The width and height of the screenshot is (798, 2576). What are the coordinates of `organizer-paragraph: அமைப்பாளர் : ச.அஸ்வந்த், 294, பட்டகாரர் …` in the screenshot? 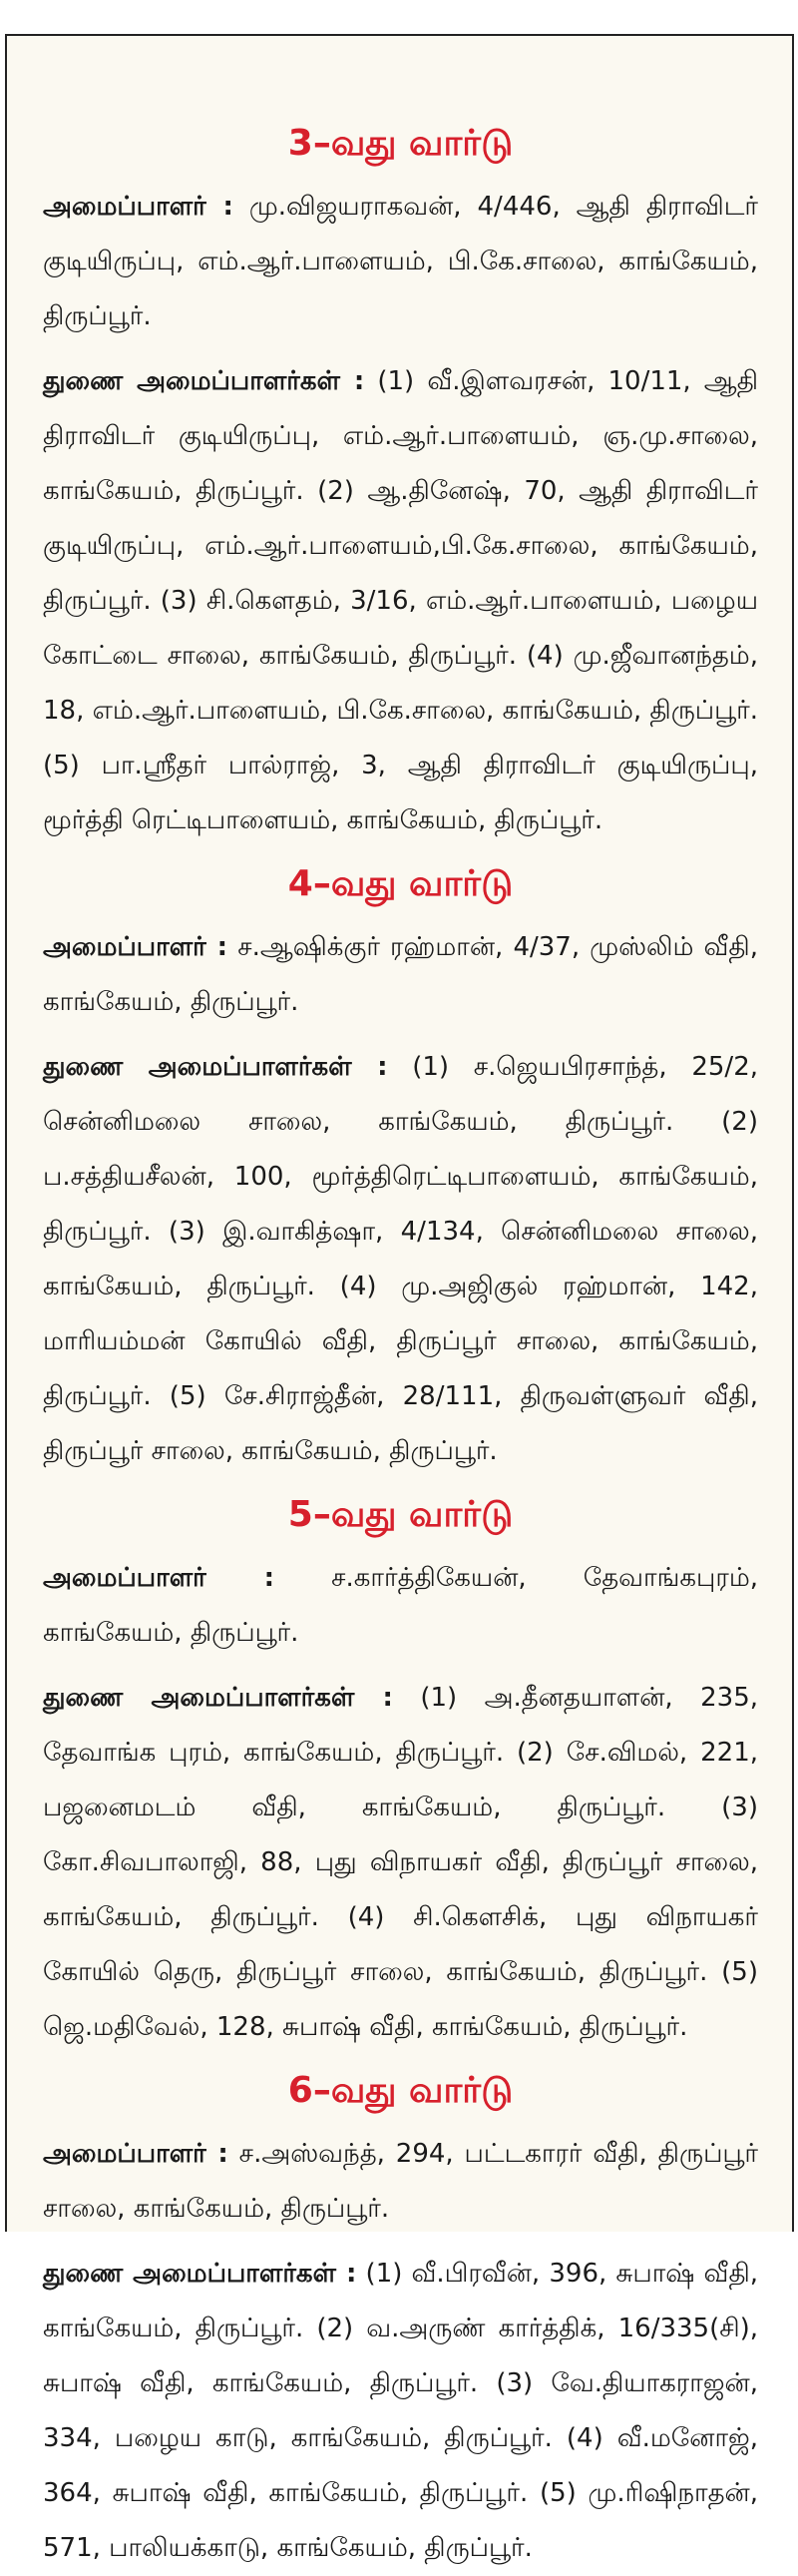 It's located at (400, 2182).